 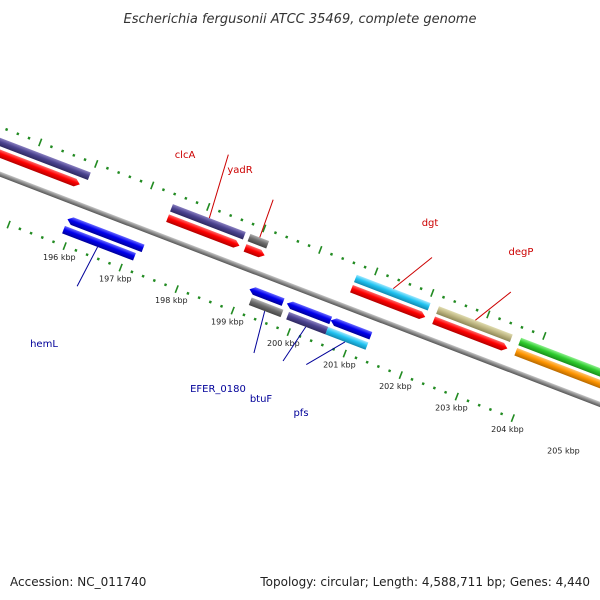 I want to click on feature-dgt-cds, so click(x=388, y=301).